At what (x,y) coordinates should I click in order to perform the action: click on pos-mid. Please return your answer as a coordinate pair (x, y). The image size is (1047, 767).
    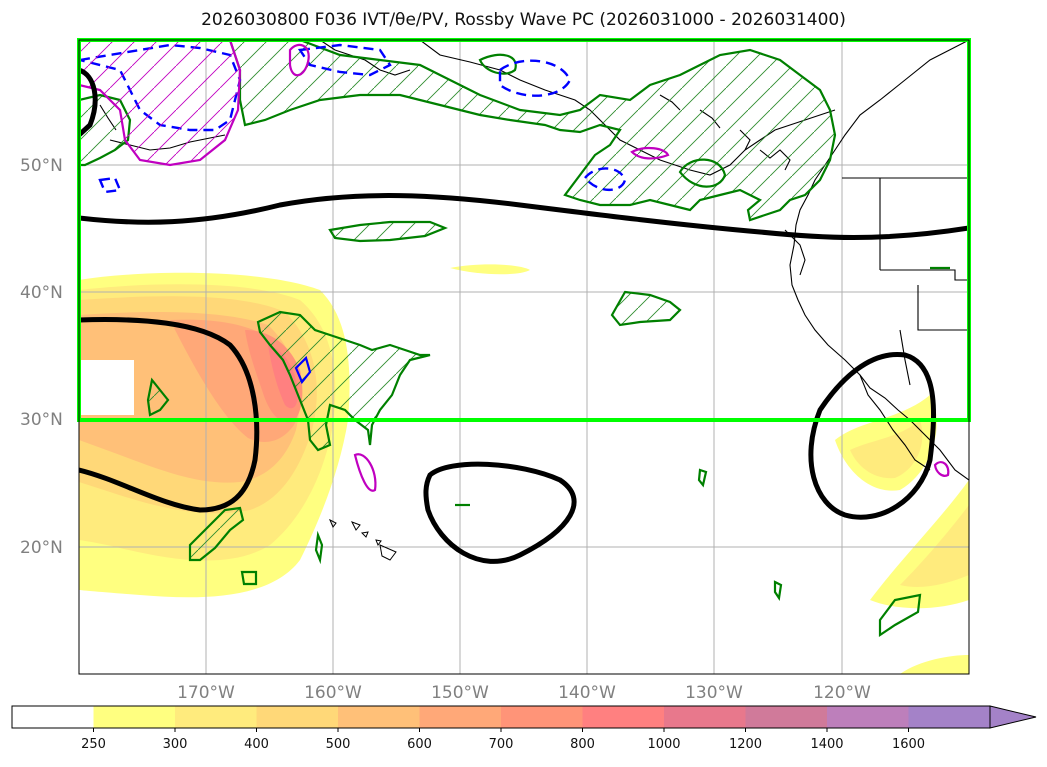
    Looking at the image, I should click on (646, 308).